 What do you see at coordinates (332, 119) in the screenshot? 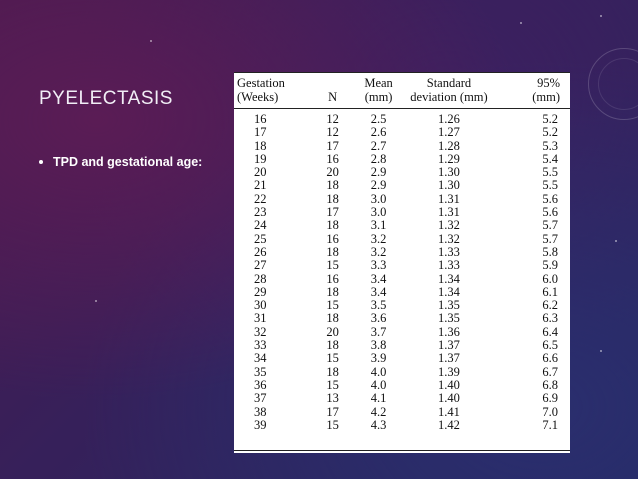
I see `cell-n: 12` at bounding box center [332, 119].